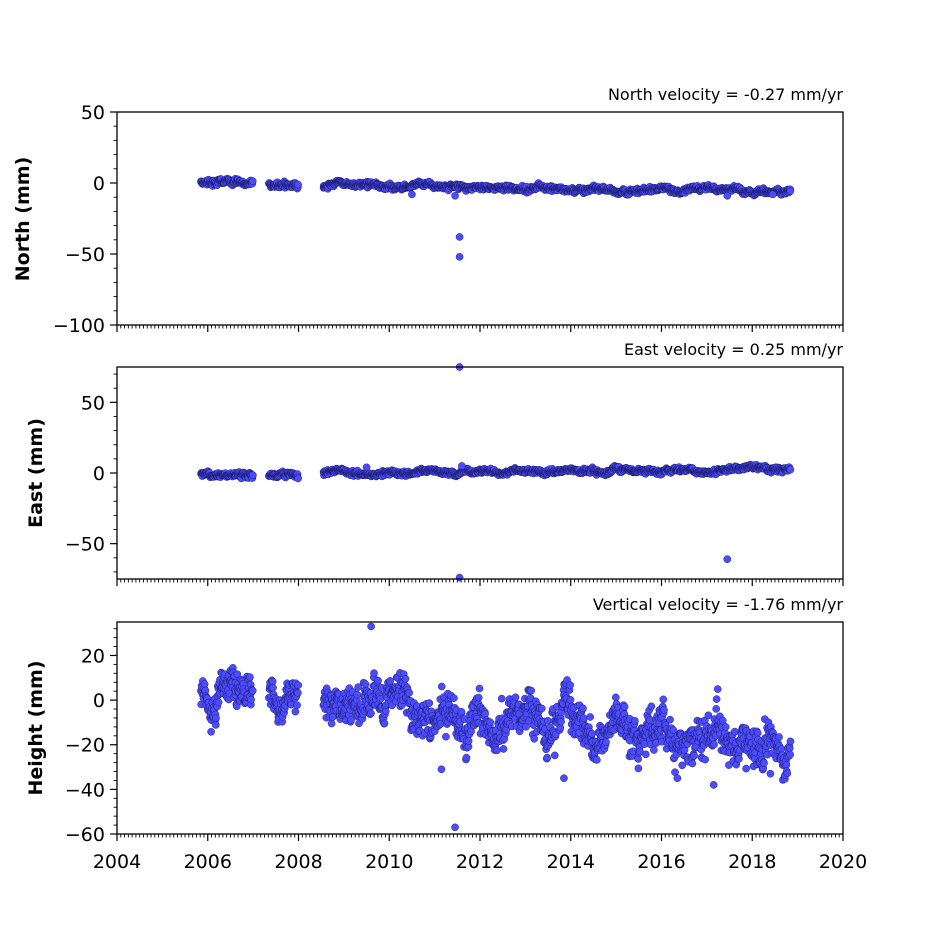  I want to click on north-y-tick-label: 50, so click(93, 113).